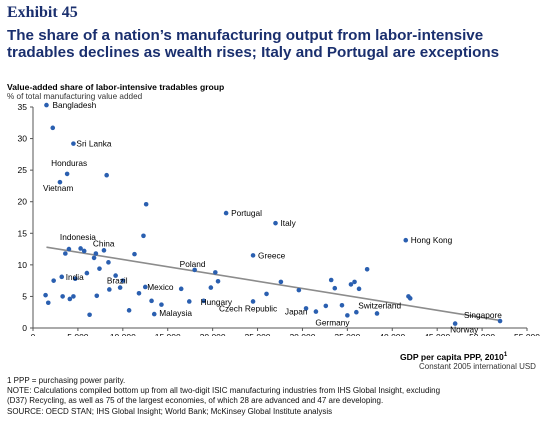  I want to click on data-point-brazil, so click(123, 280).